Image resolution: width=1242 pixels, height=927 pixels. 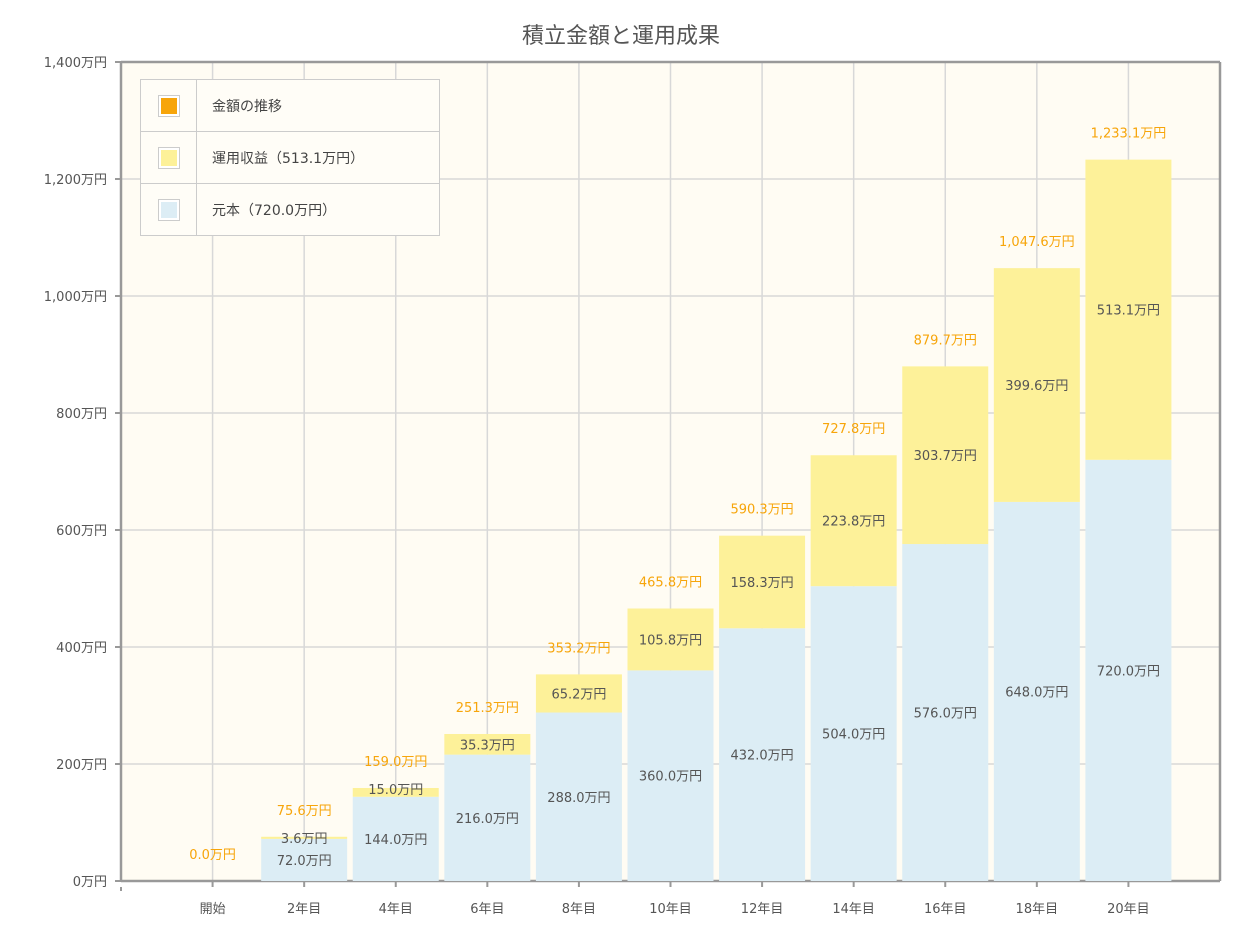 I want to click on data-label: 223.8万円, so click(x=853, y=522).